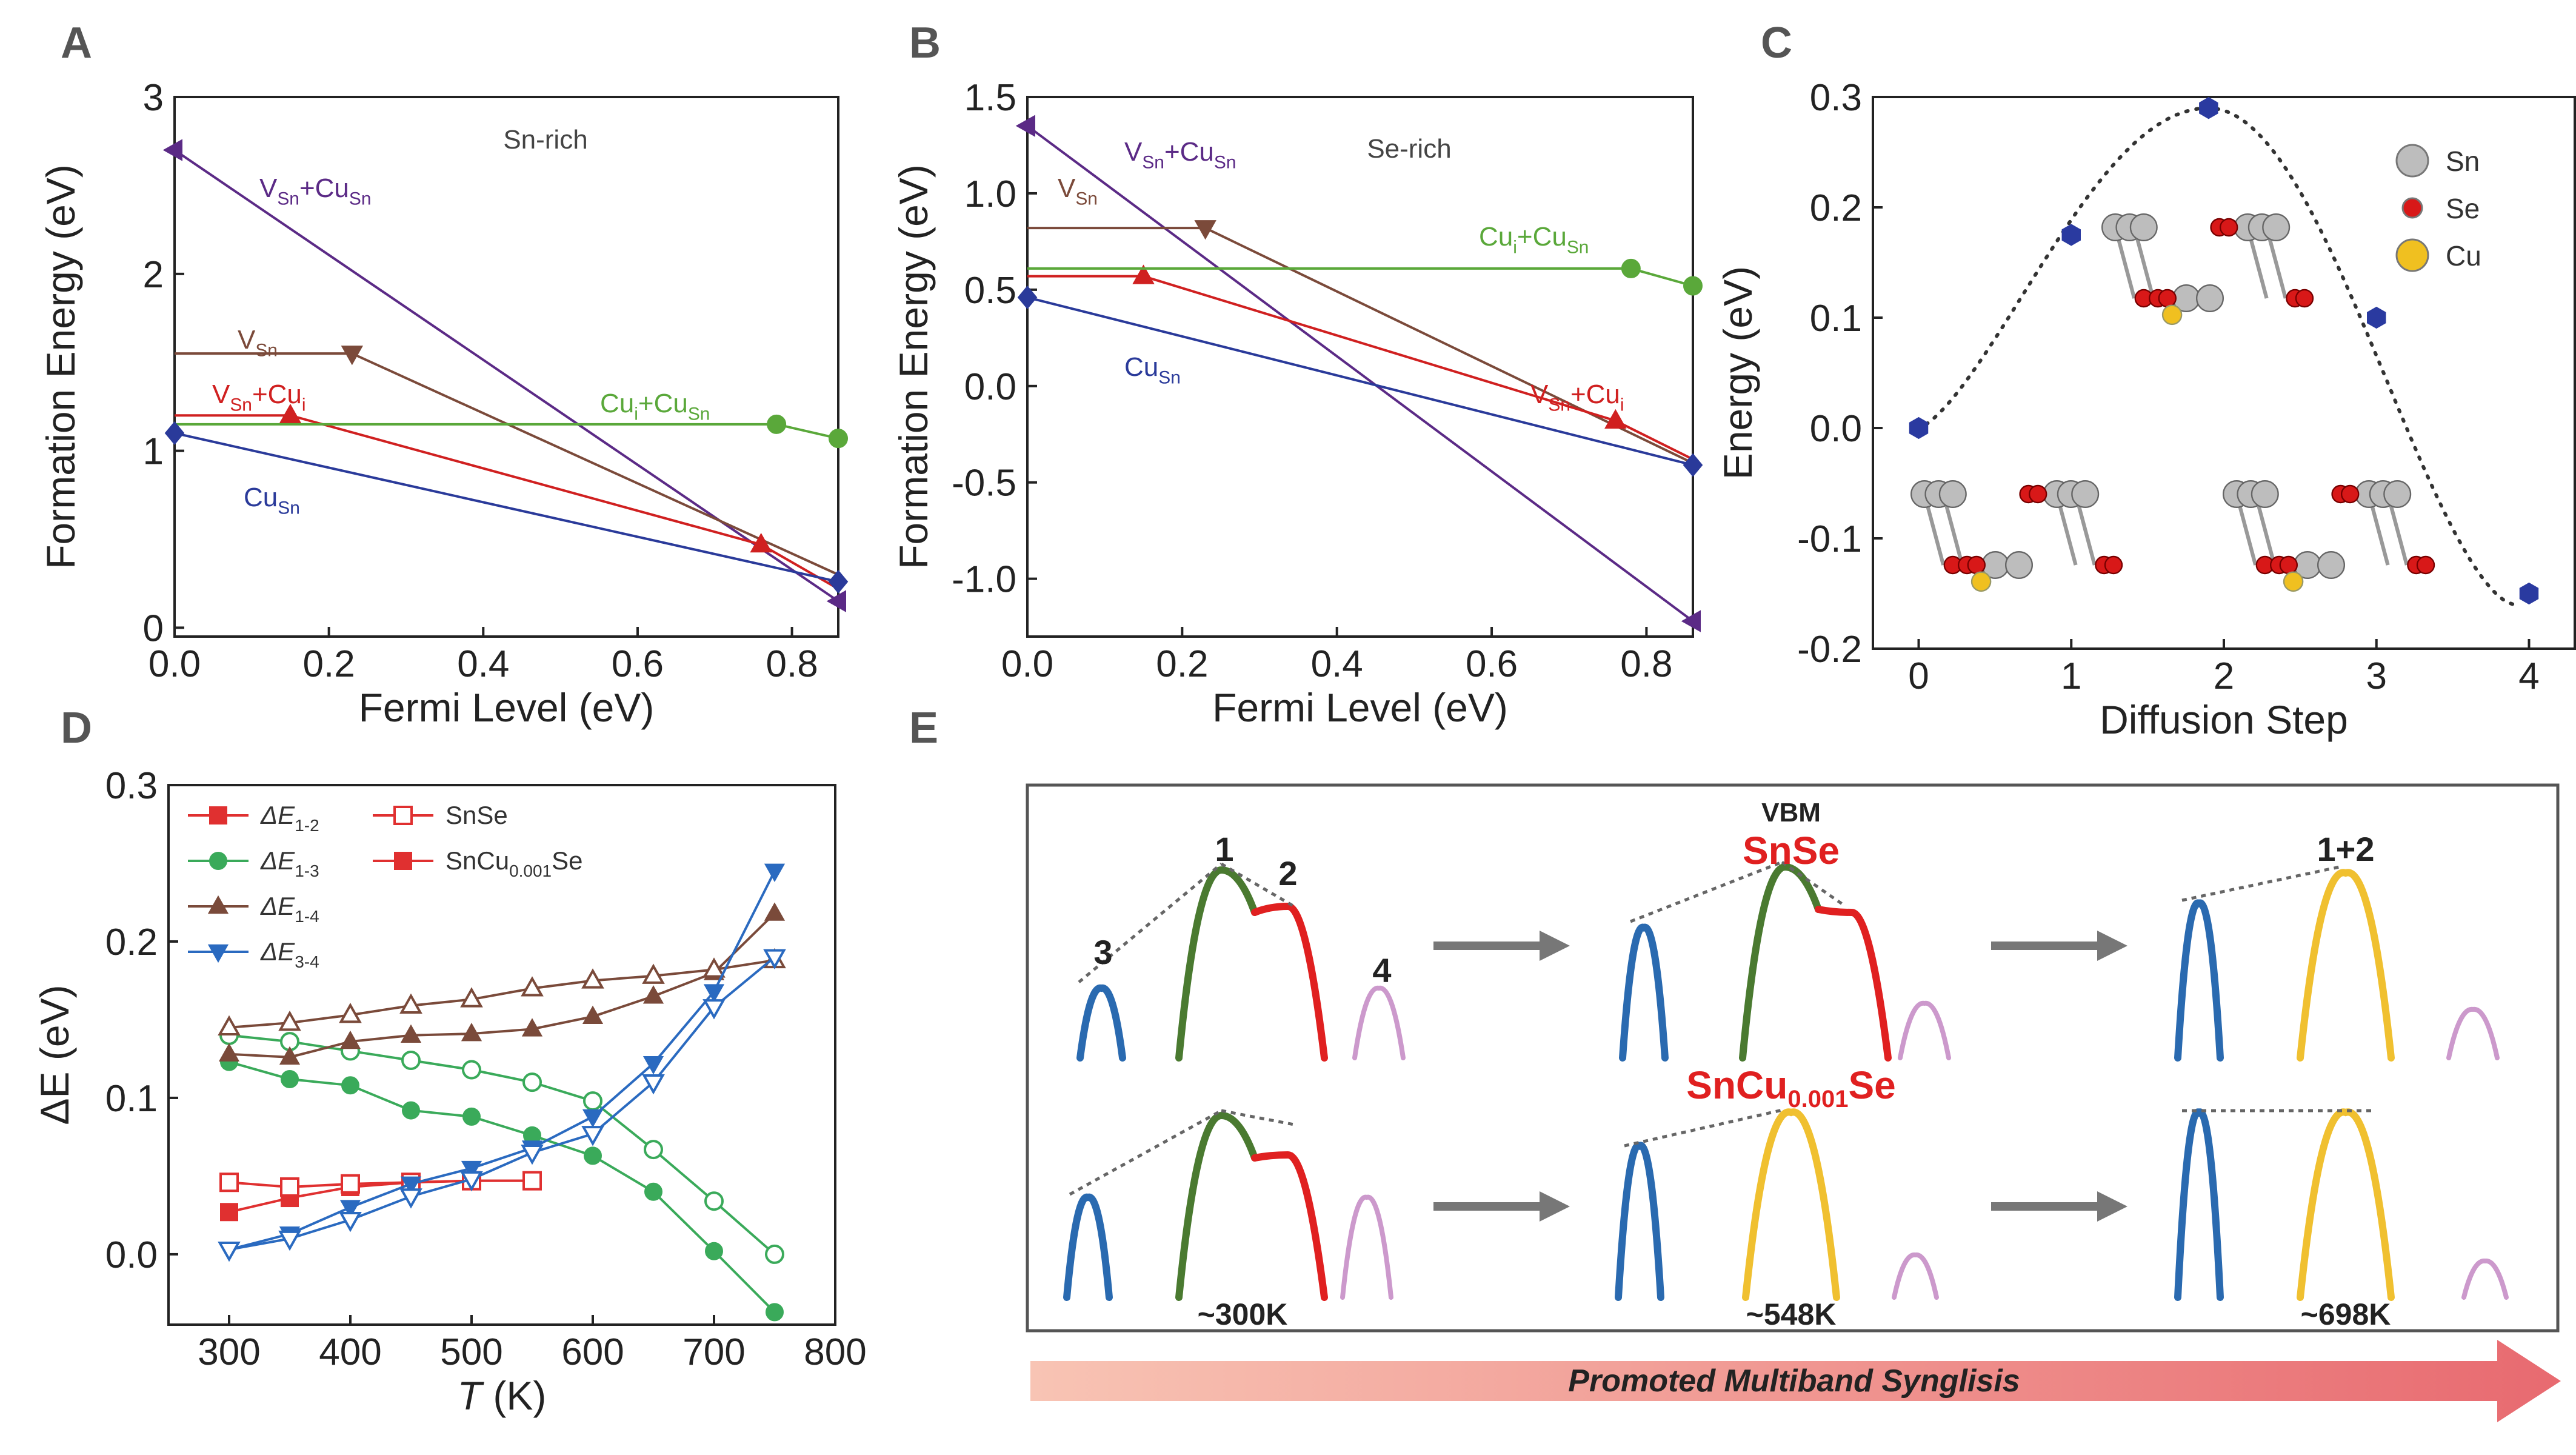 This screenshot has width=2576, height=1455. I want to click on y-axis-label: Energy (eV), so click(1737, 373).